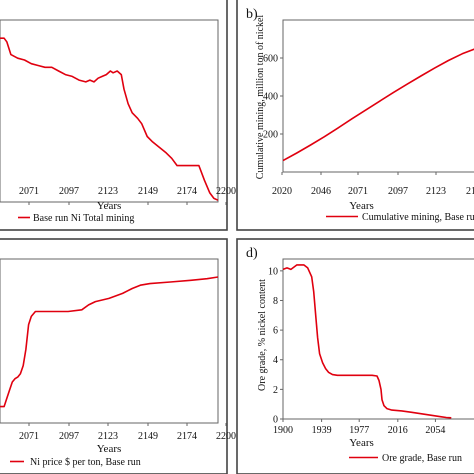 This screenshot has height=474, width=474. What do you see at coordinates (435, 430) in the screenshot?
I see `x-tick-label: 2054` at bounding box center [435, 430].